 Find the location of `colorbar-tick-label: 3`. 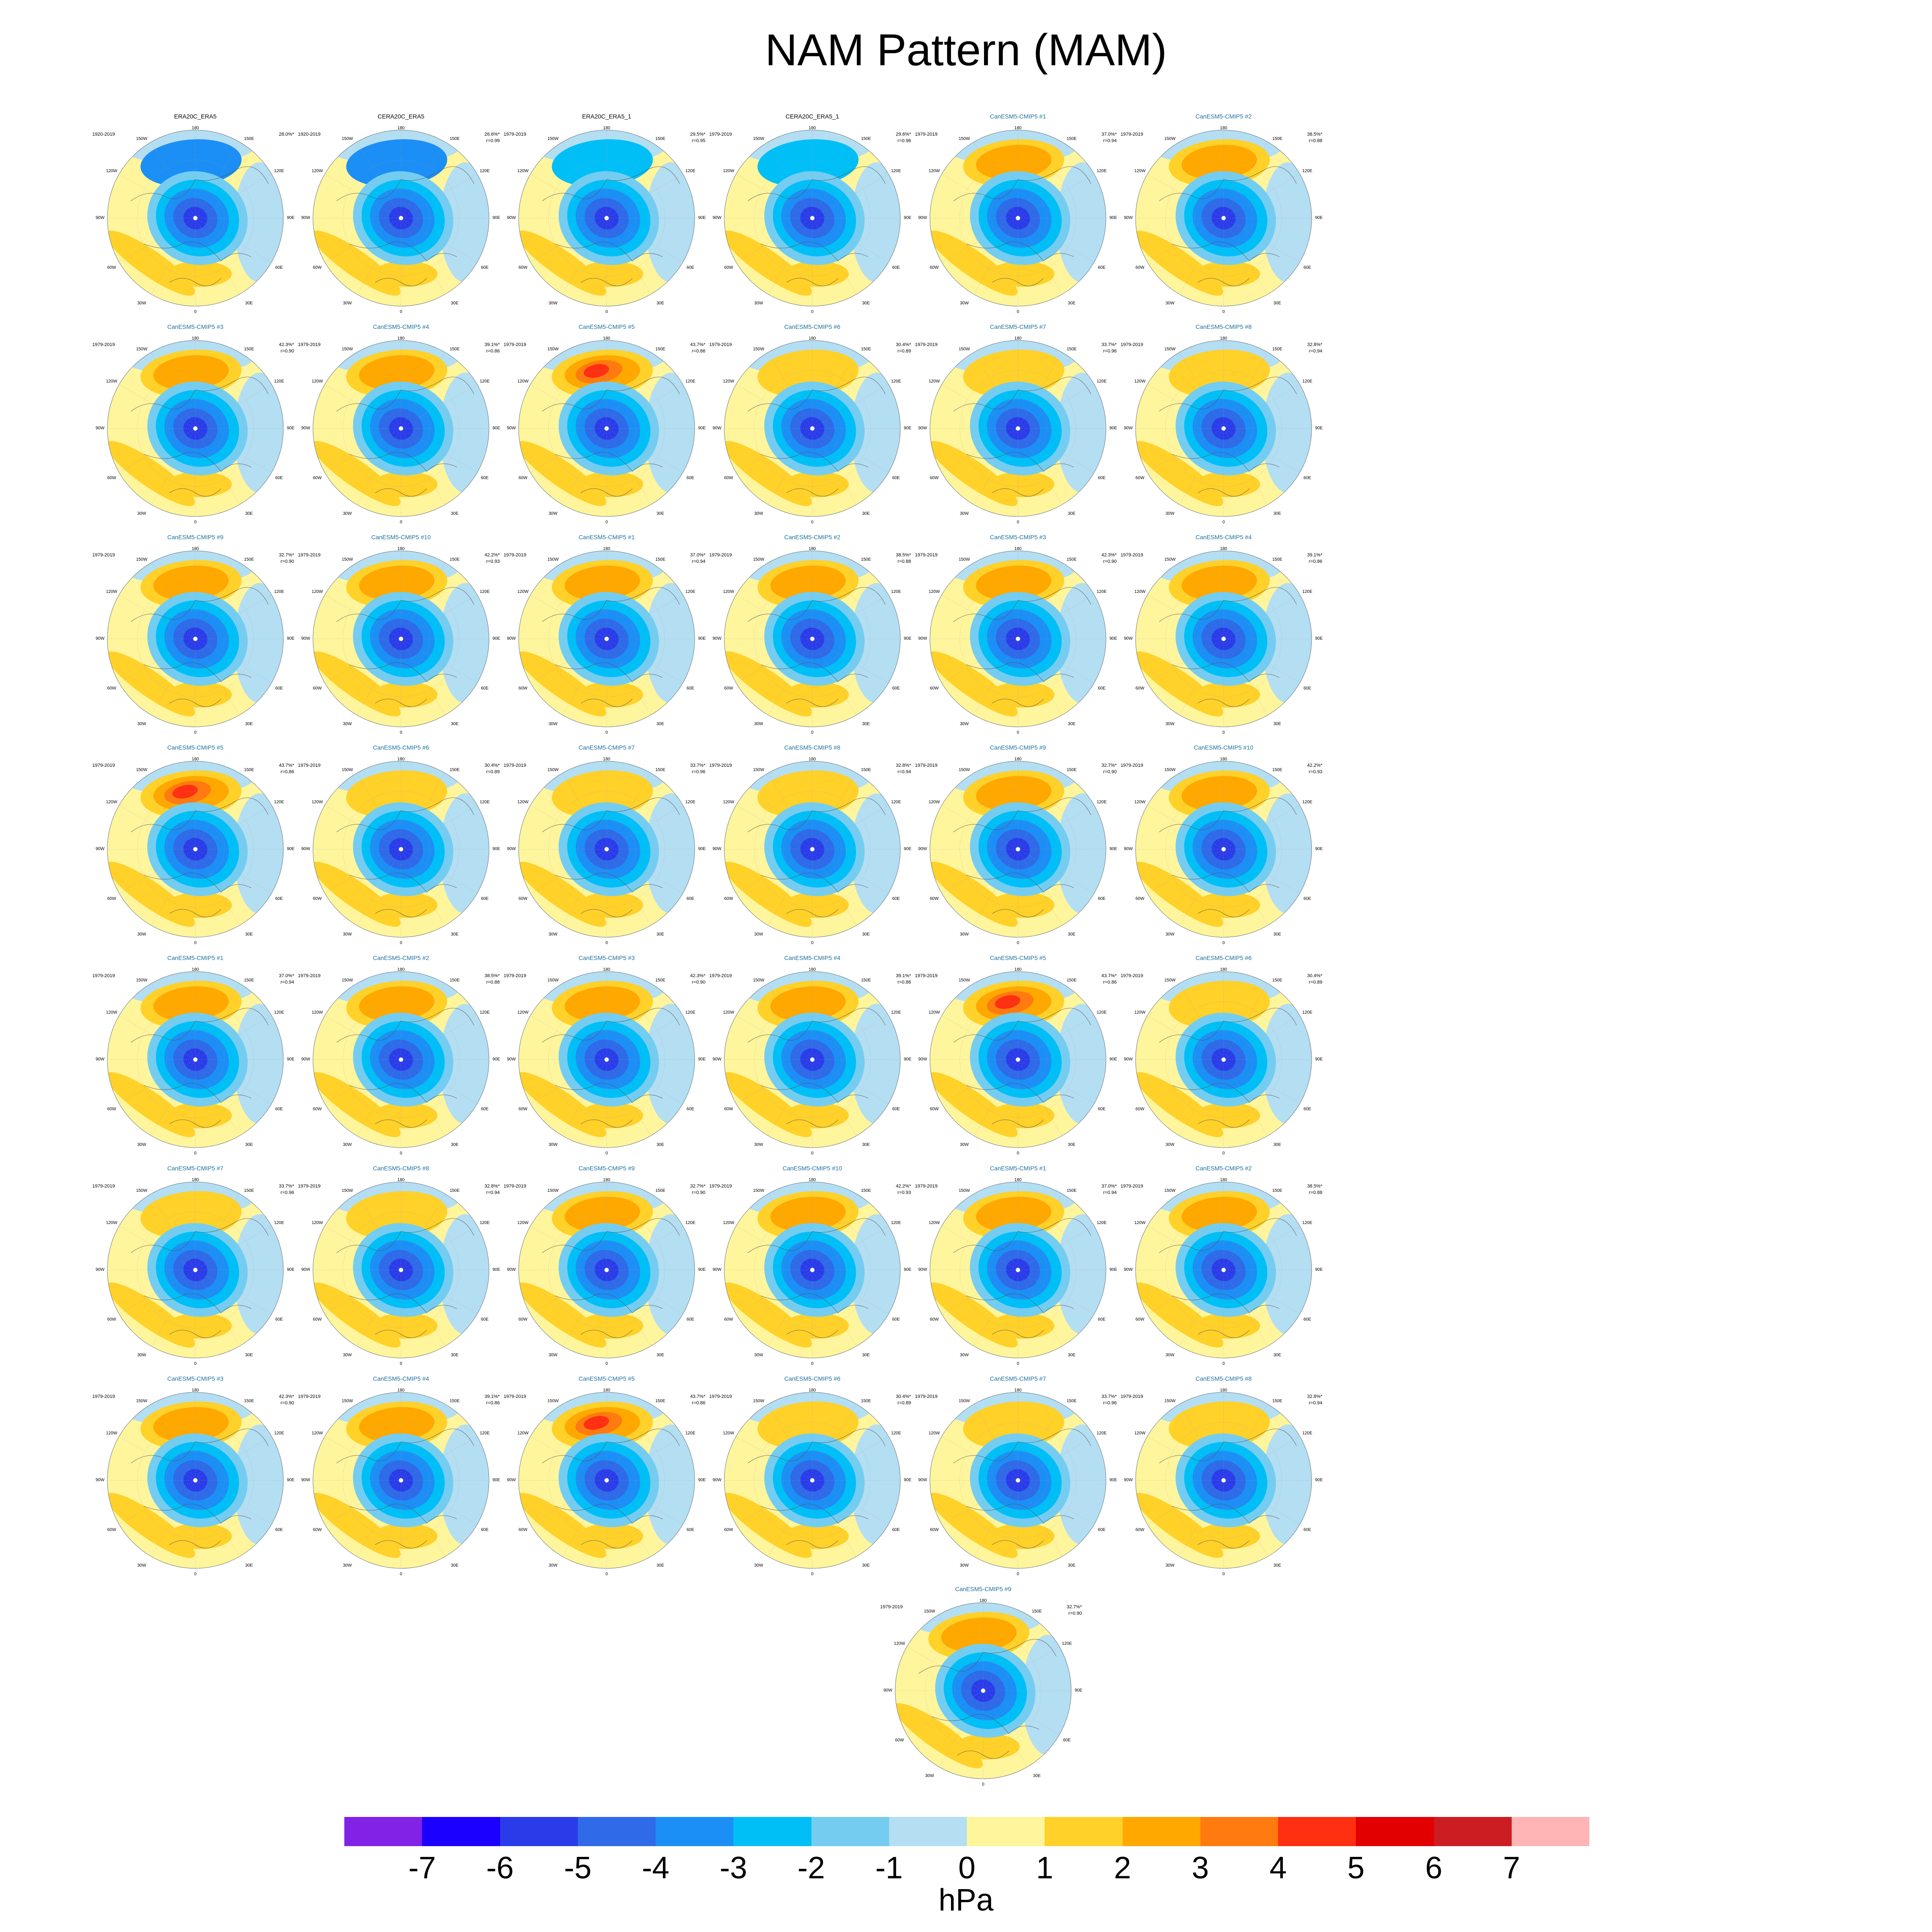

colorbar-tick-label: 3 is located at coordinates (1200, 1868).